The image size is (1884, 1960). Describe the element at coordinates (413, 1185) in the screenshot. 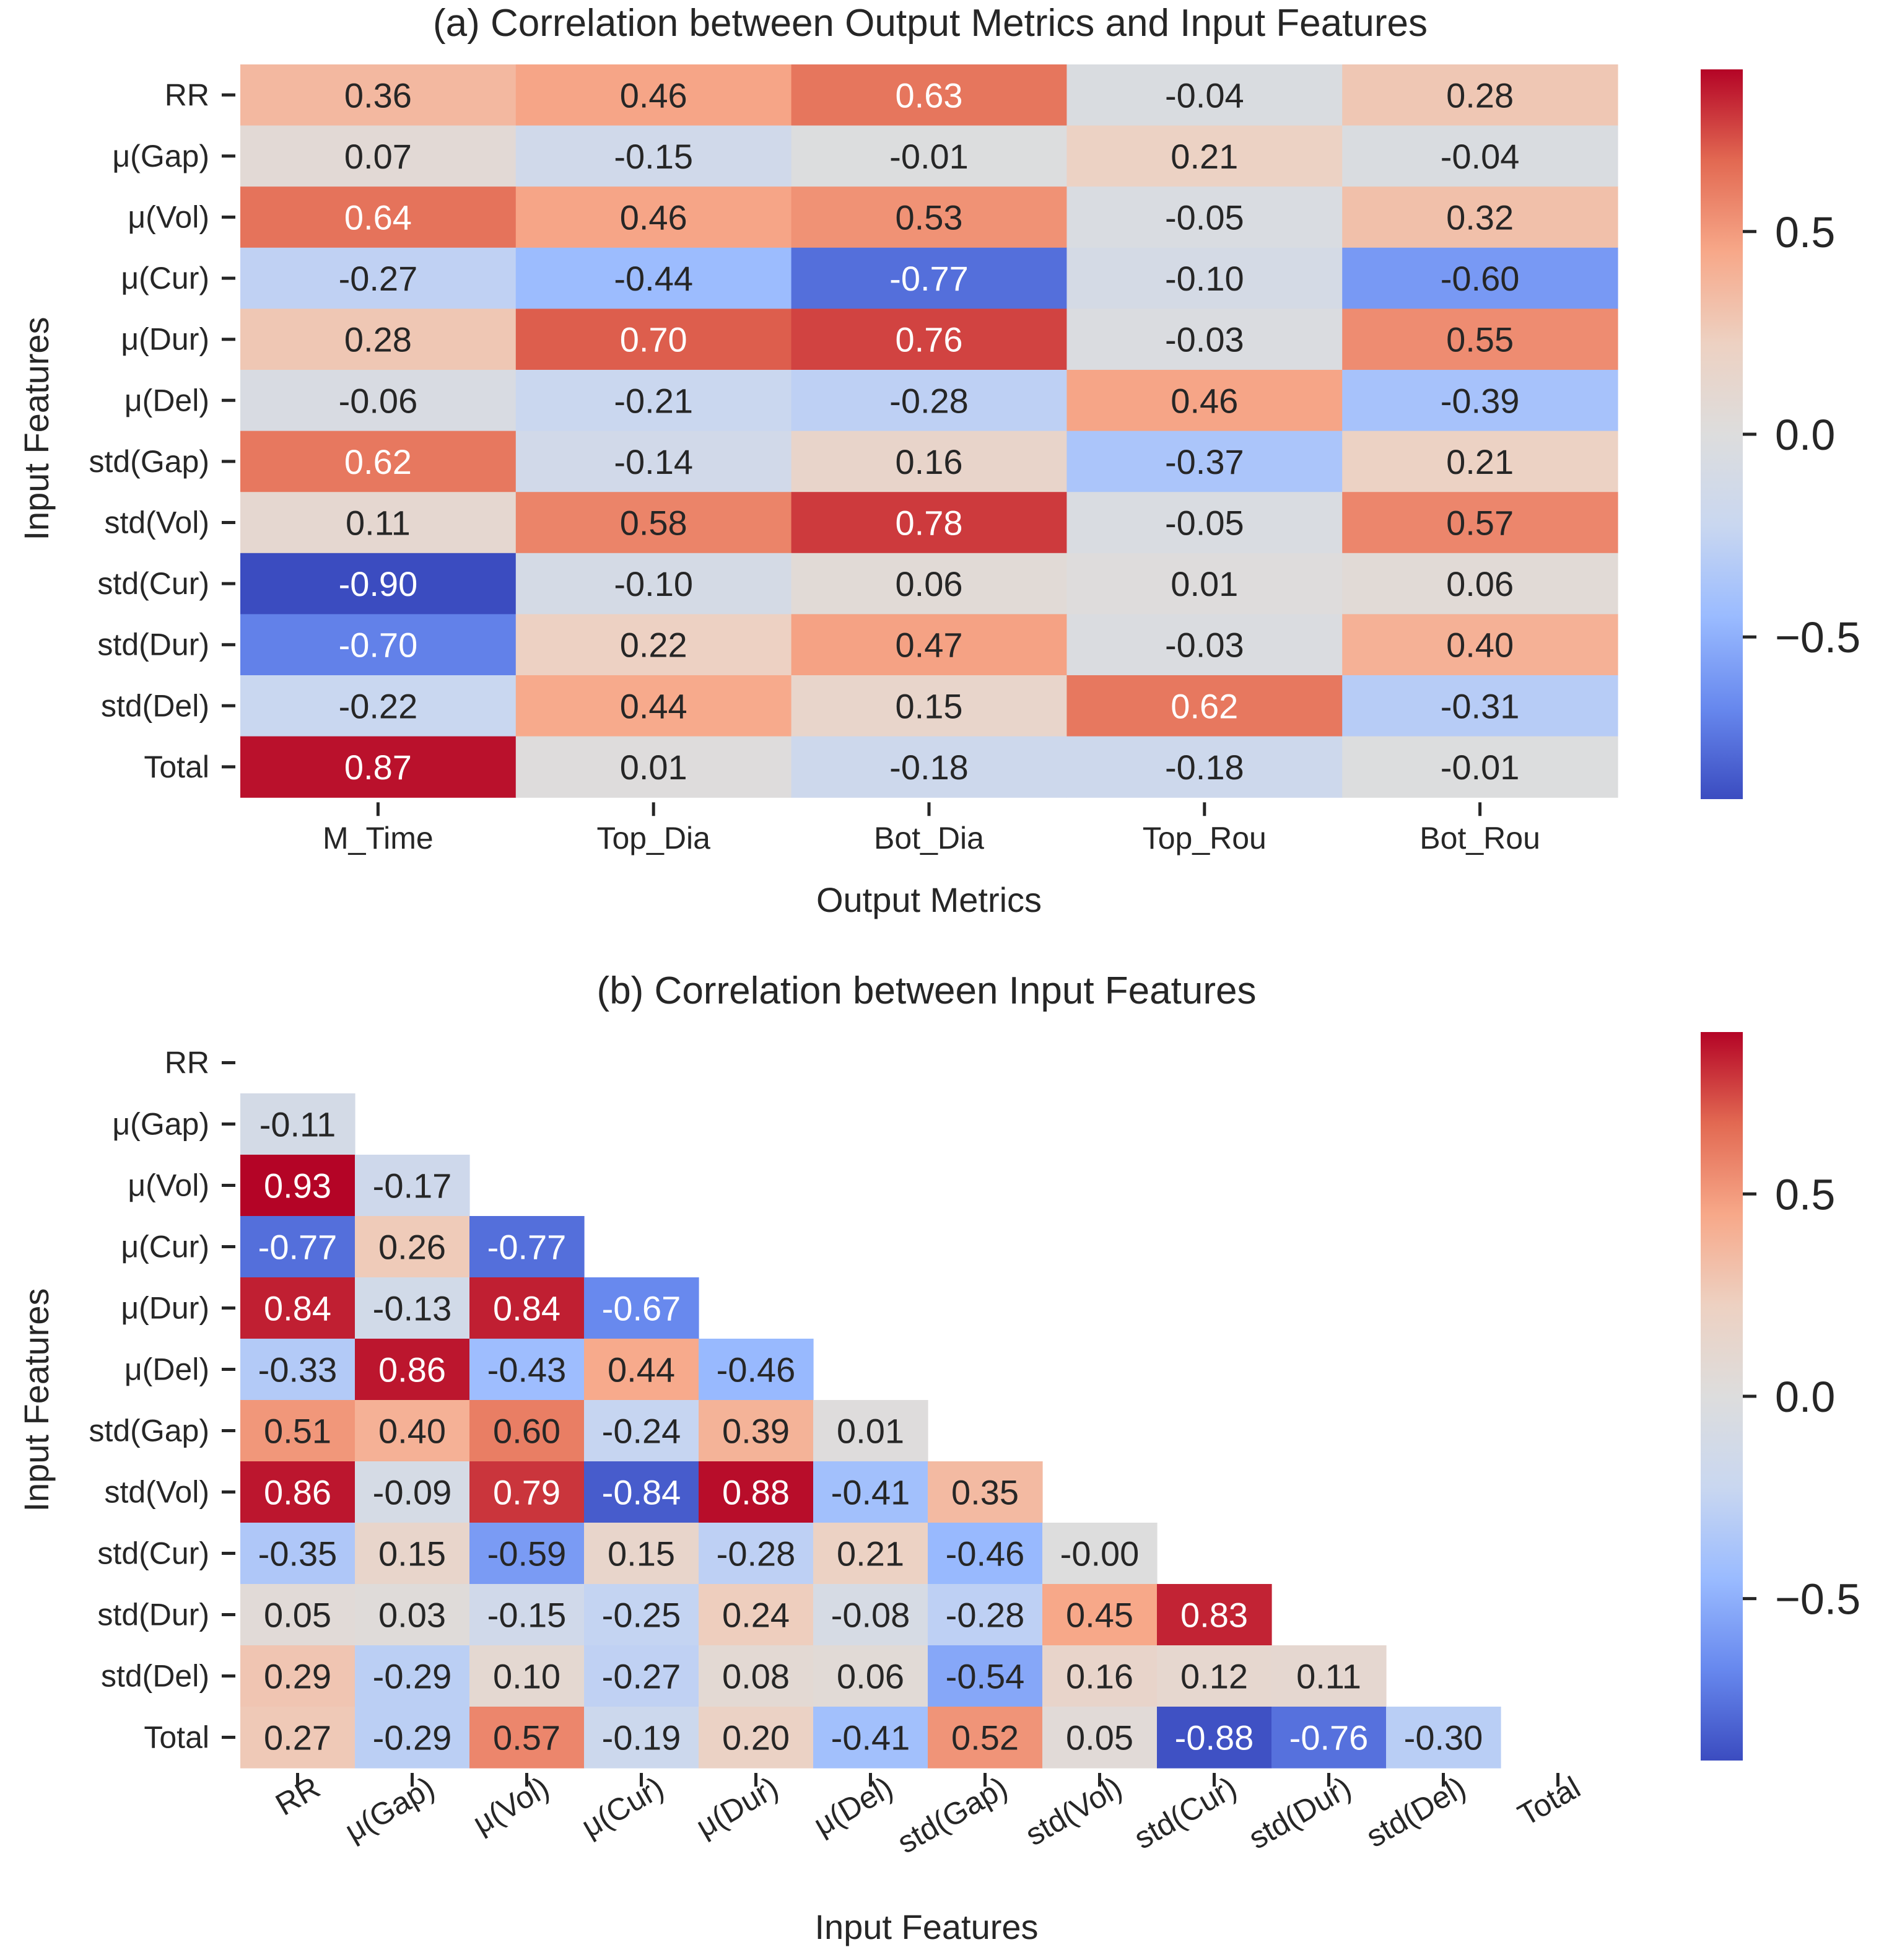

I see `cell-value-label: -0.17` at that location.